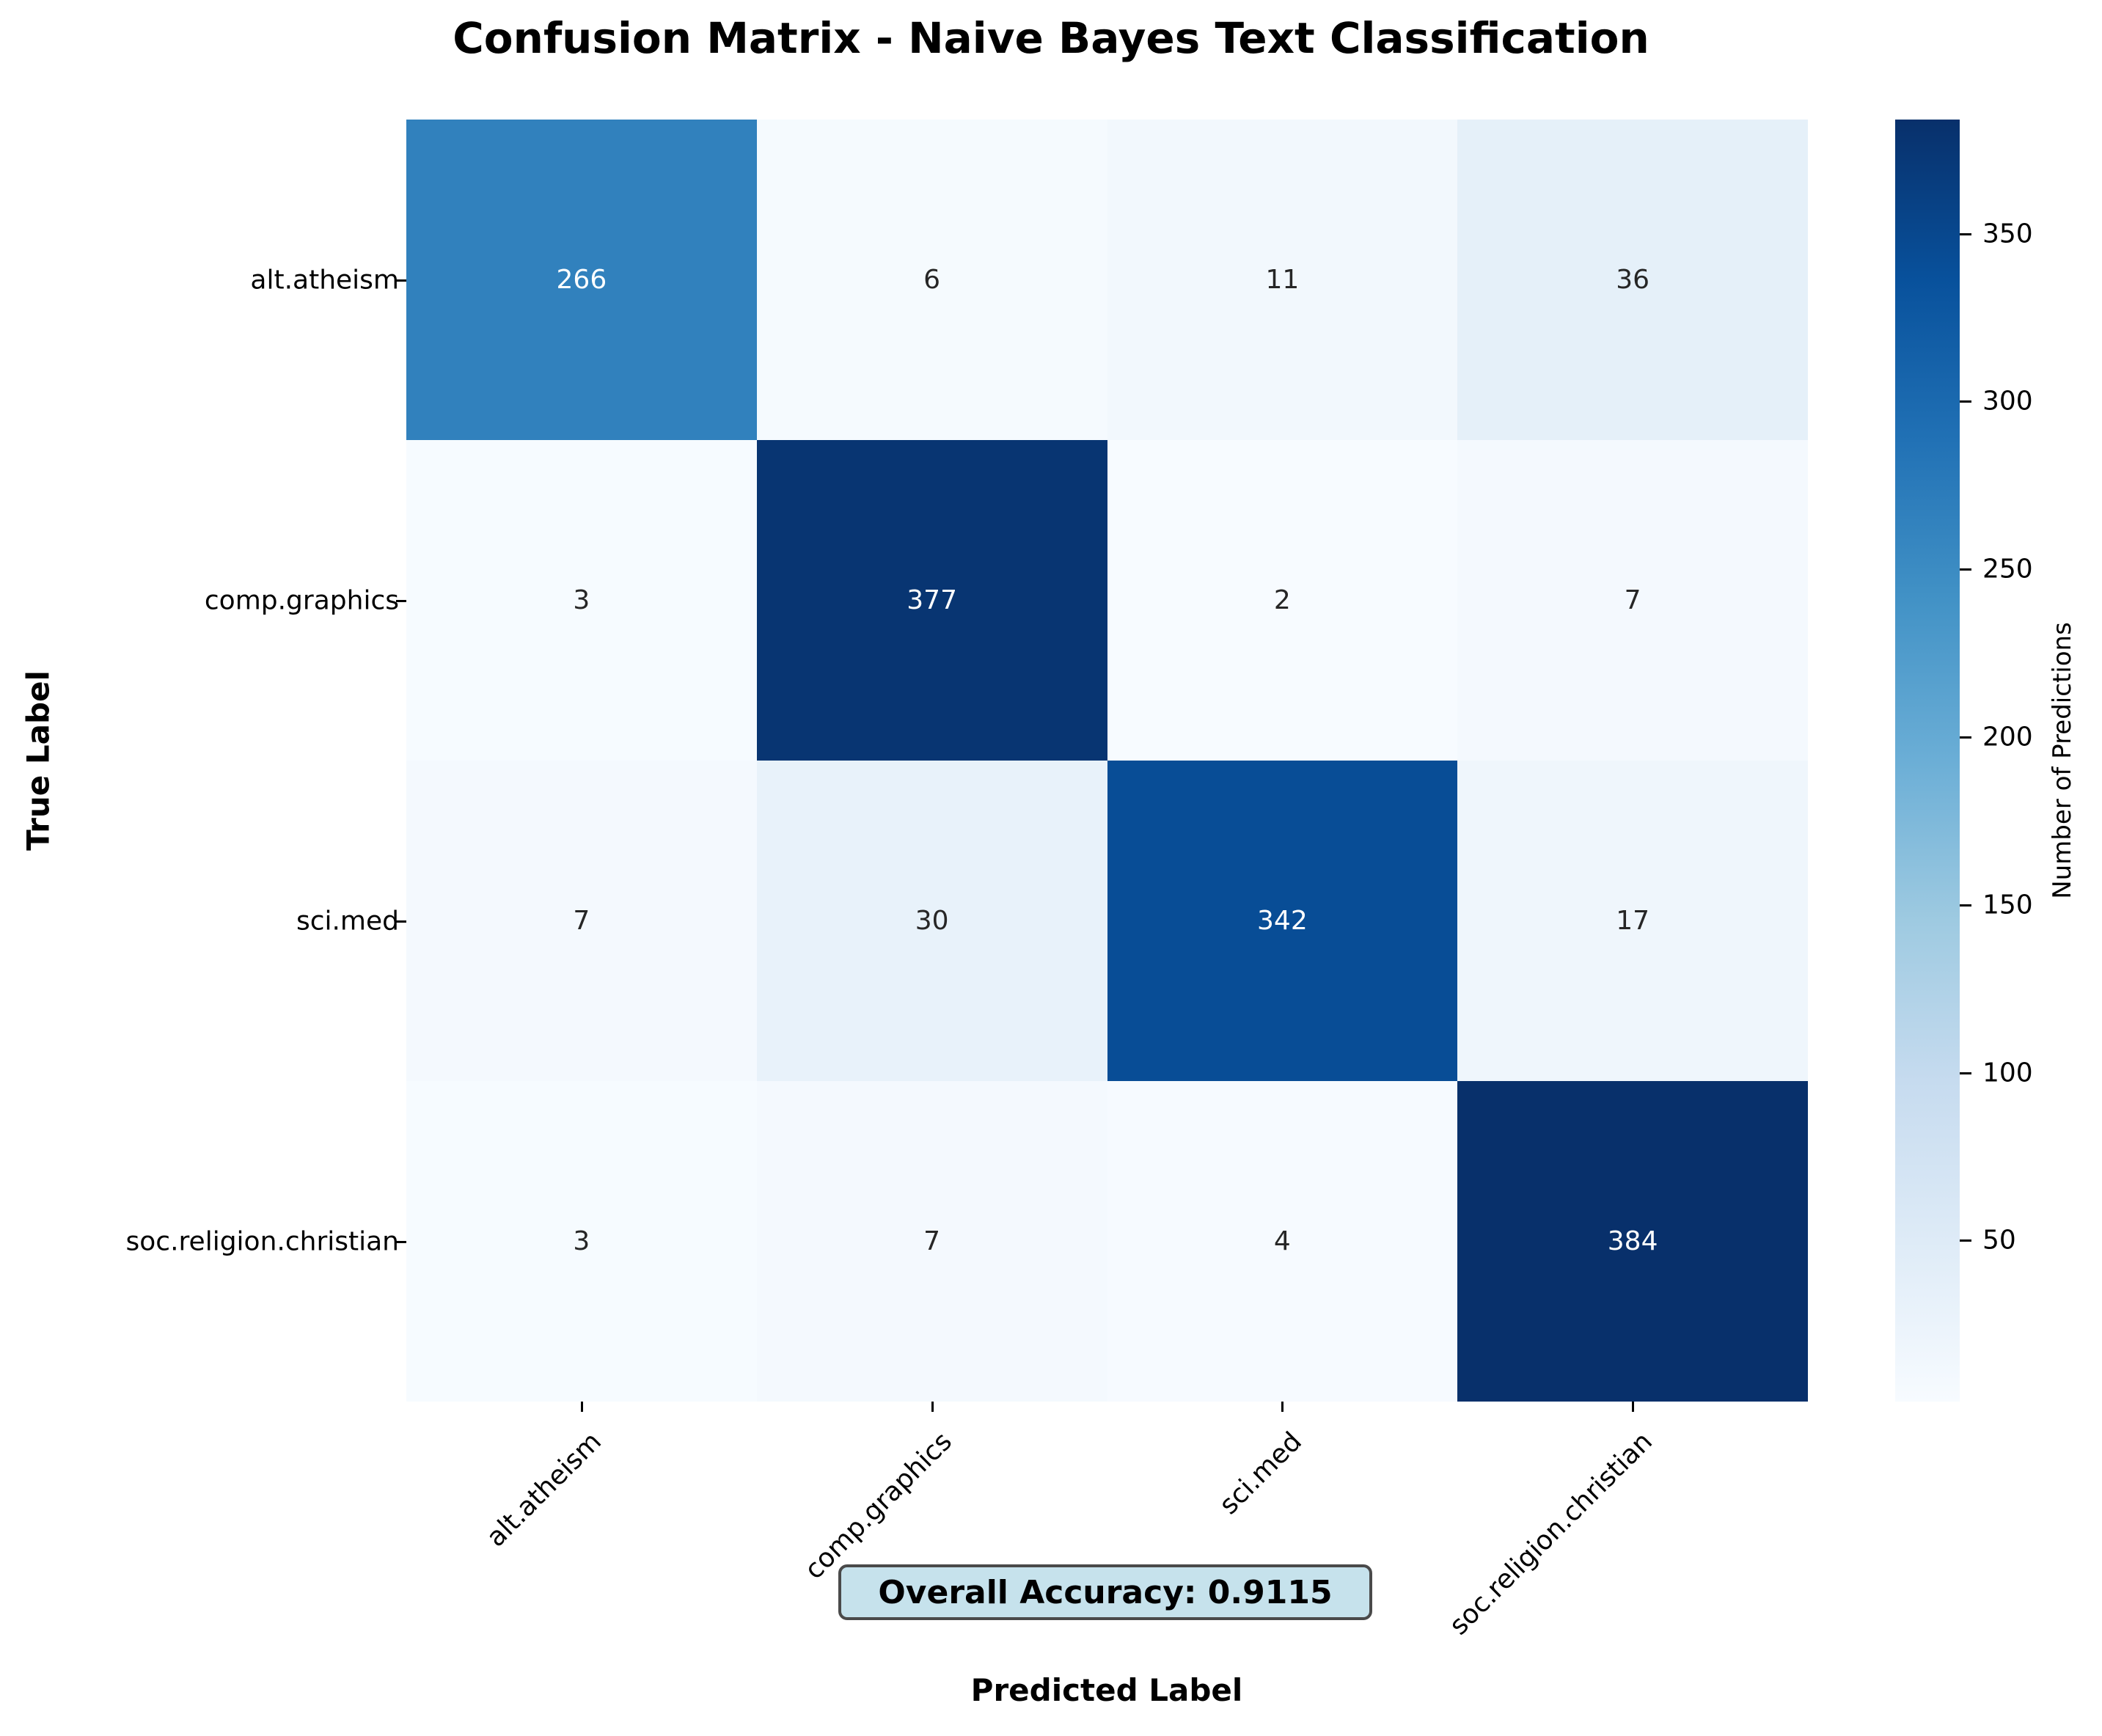  Describe the element at coordinates (1999, 1241) in the screenshot. I see `colorbar-tick-label: 50` at that location.